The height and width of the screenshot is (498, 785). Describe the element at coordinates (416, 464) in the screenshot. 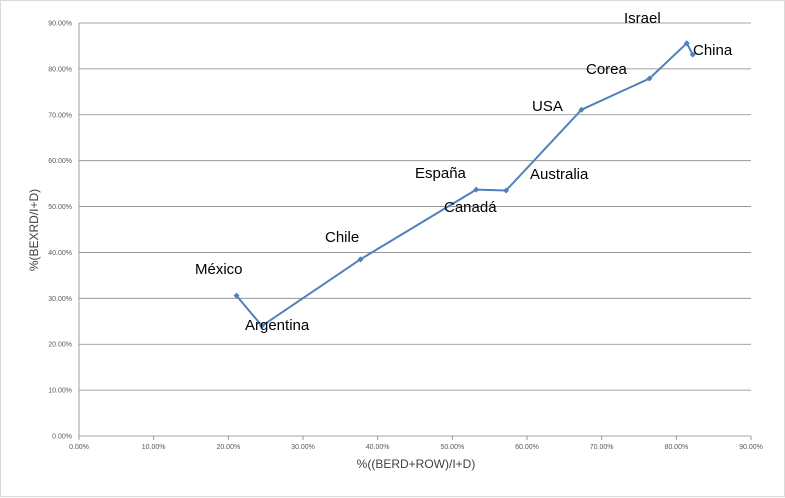

I see `x-axis-title: %((BERD+ROW)/I+D)` at that location.